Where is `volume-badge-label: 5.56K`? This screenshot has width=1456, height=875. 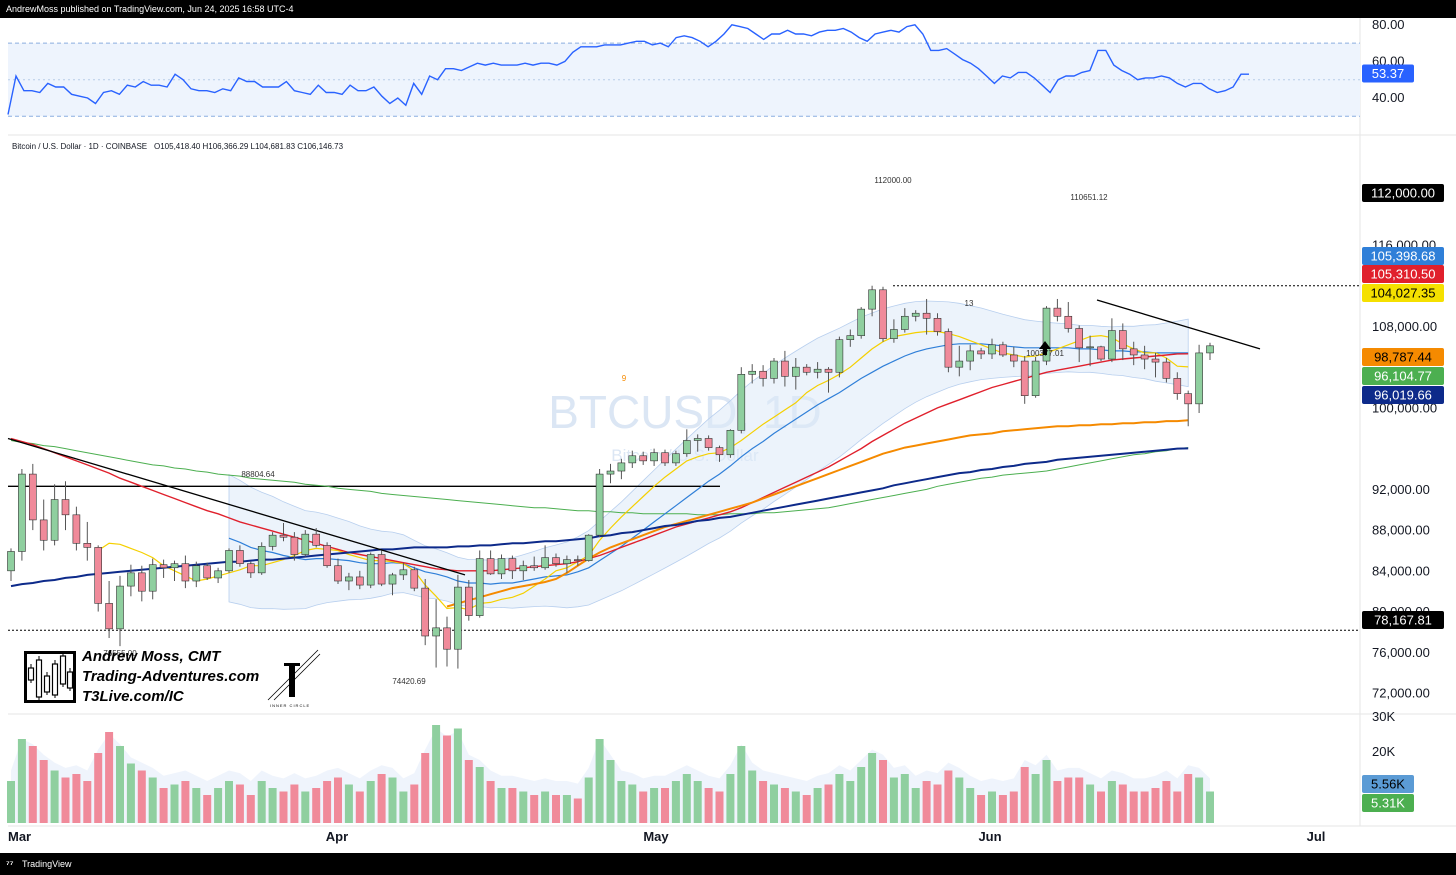
volume-badge-label: 5.56K is located at coordinates (1388, 784).